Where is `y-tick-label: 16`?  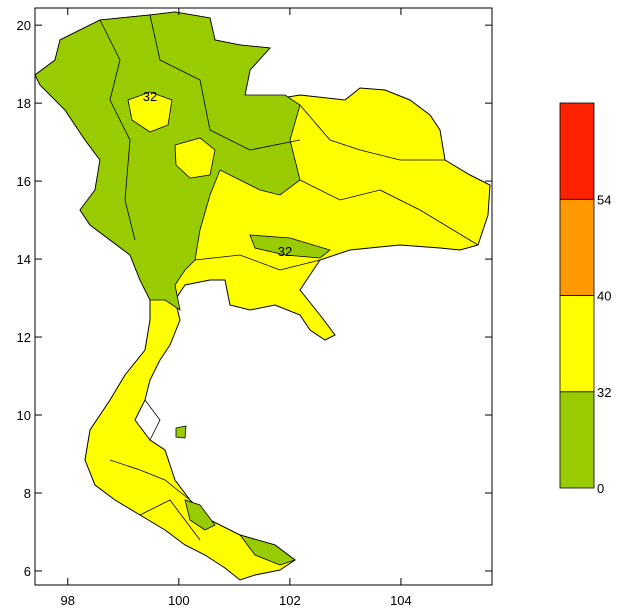 y-tick-label: 16 is located at coordinates (24, 181).